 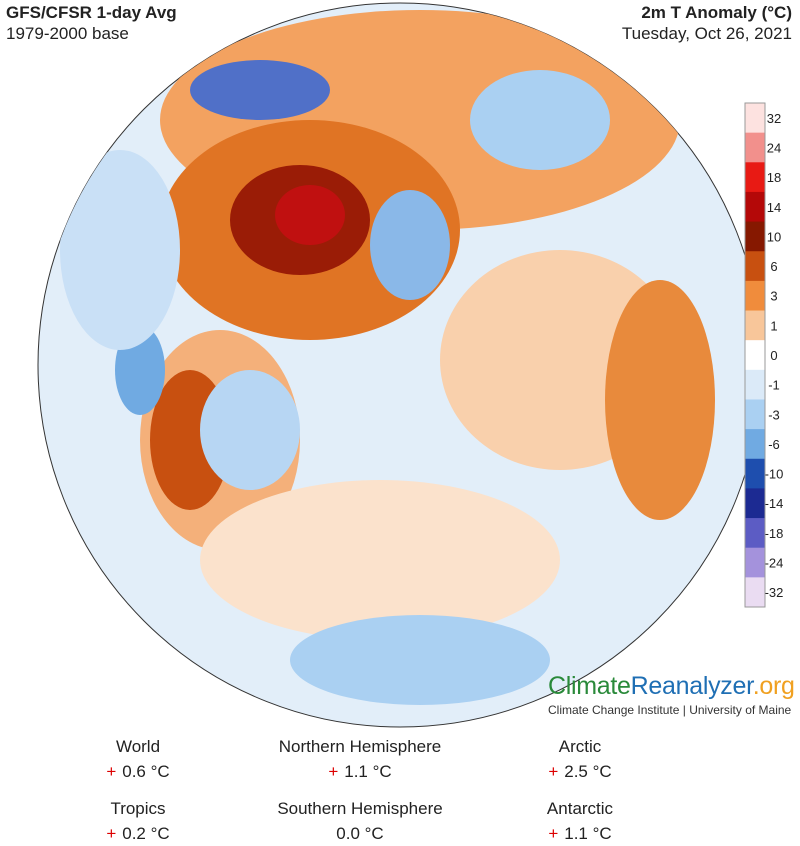 I want to click on colorbar-label: 6, so click(x=773, y=266).